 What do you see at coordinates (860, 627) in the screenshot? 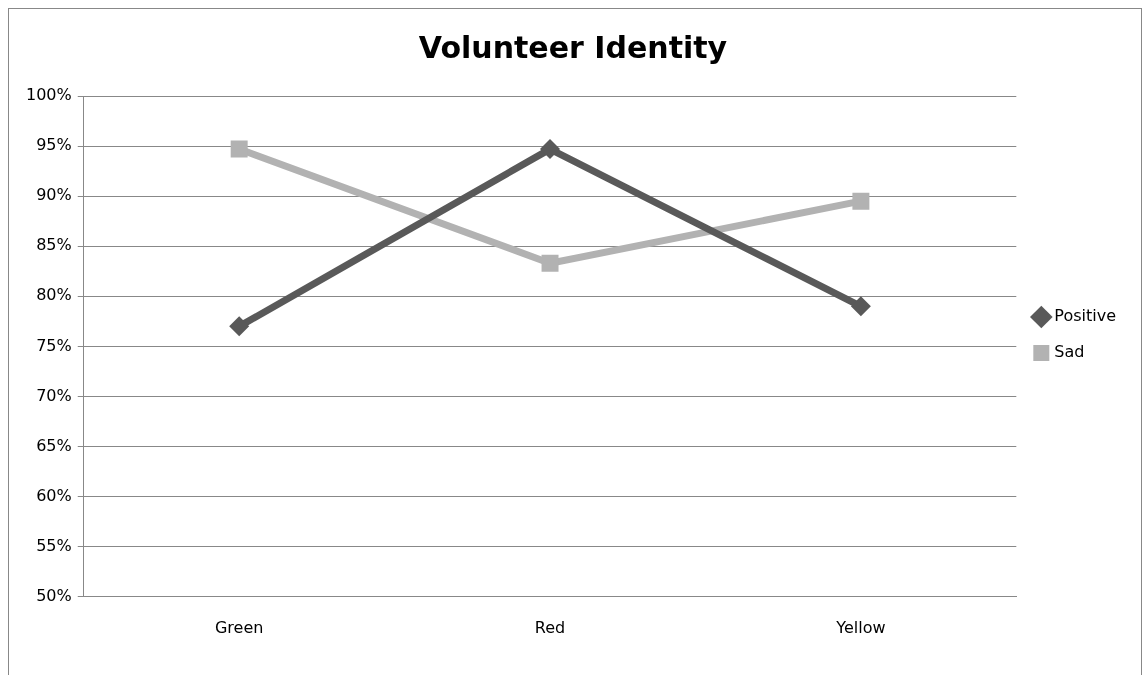
I see `x-tick-label: Yellow` at bounding box center [860, 627].